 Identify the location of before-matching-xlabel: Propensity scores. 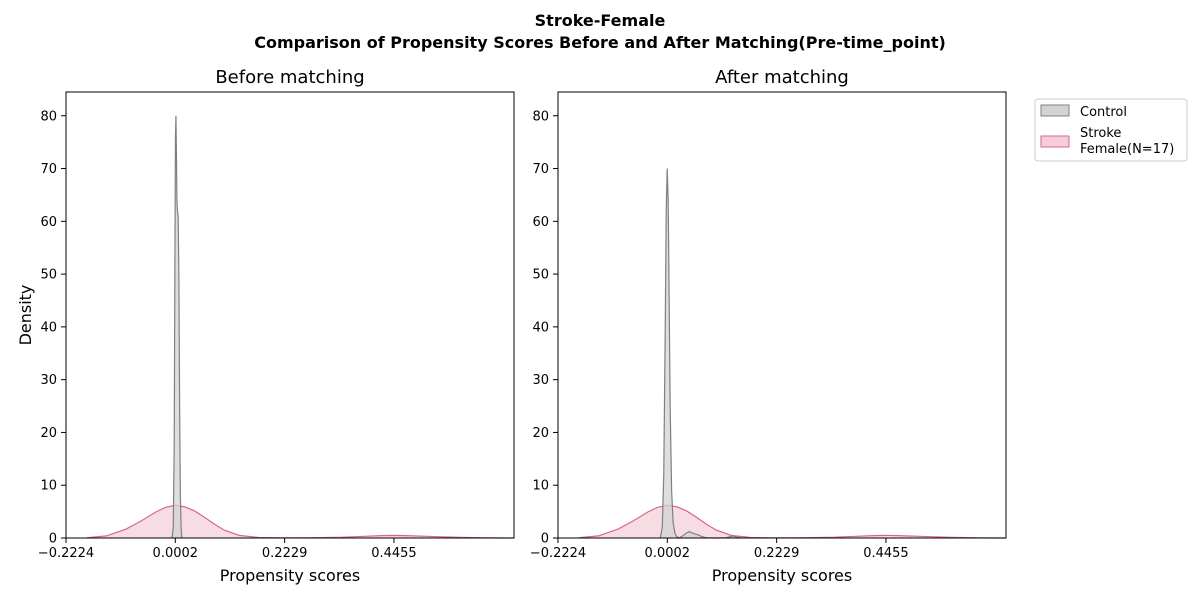
(290, 575).